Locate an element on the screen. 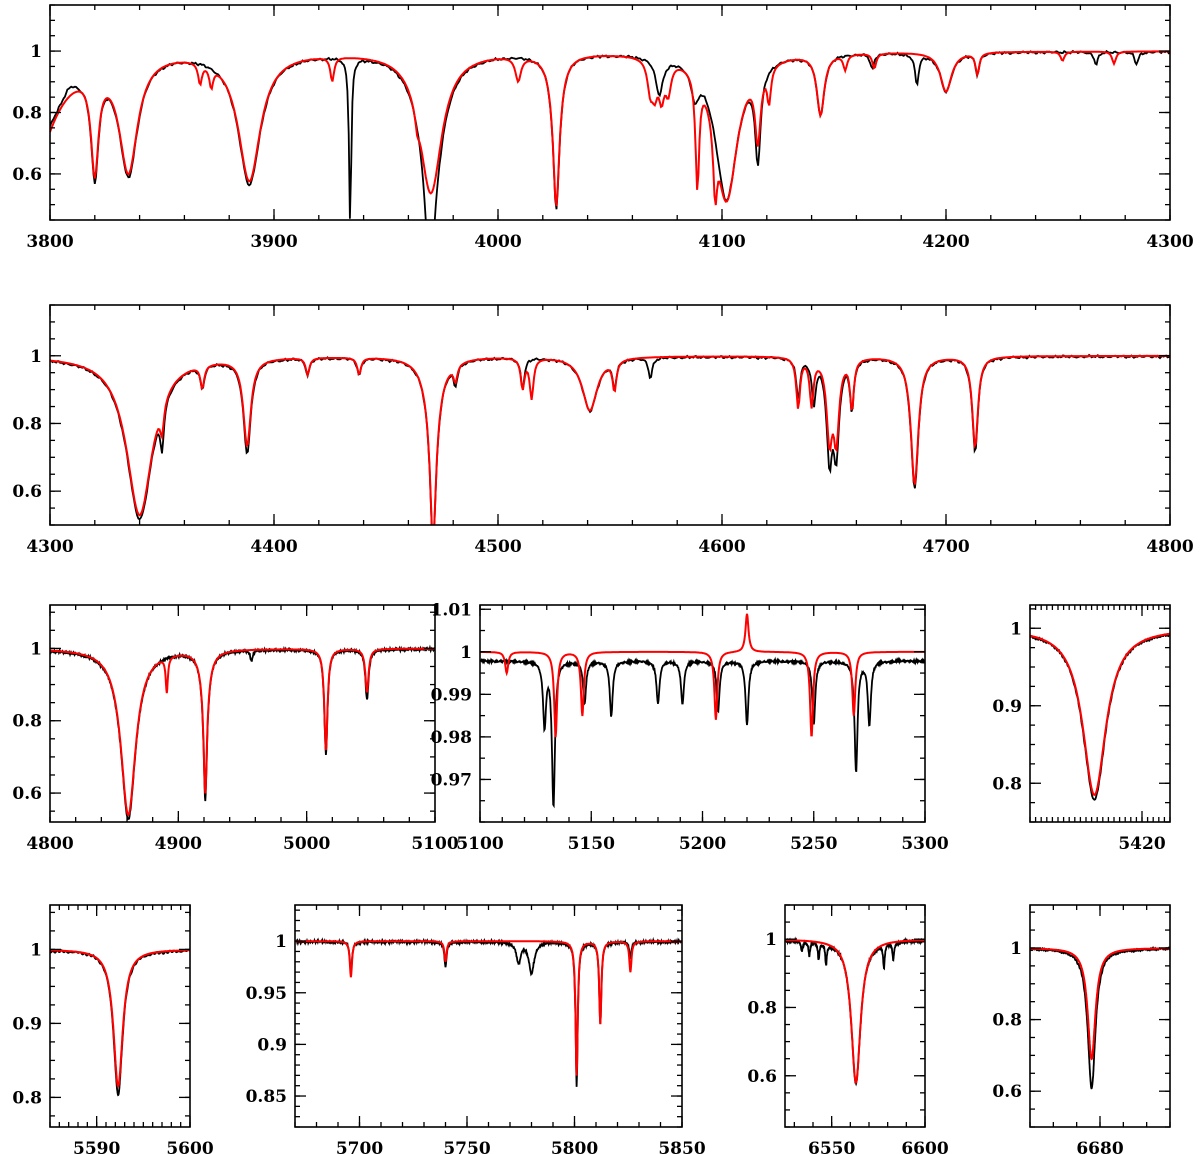 This screenshot has width=1200, height=1154. x-tick-label: 5150 is located at coordinates (591, 844).